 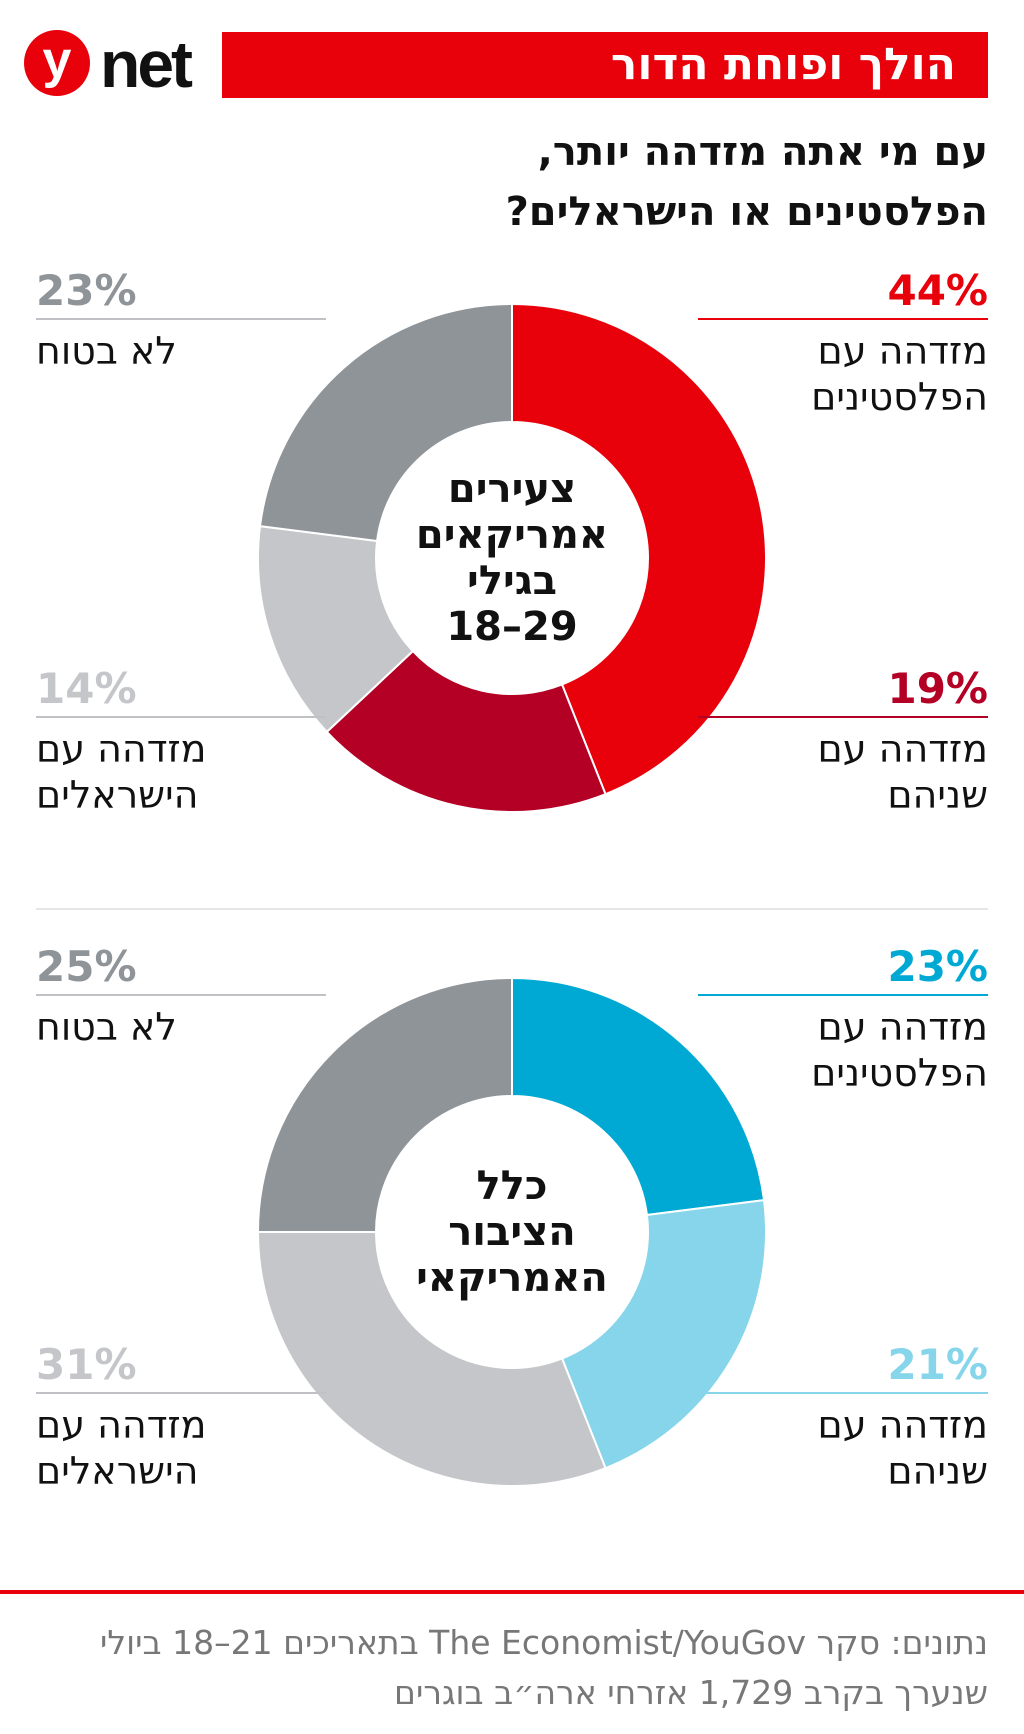 I want to click on slice-value-1-1: 44%, so click(x=937, y=290).